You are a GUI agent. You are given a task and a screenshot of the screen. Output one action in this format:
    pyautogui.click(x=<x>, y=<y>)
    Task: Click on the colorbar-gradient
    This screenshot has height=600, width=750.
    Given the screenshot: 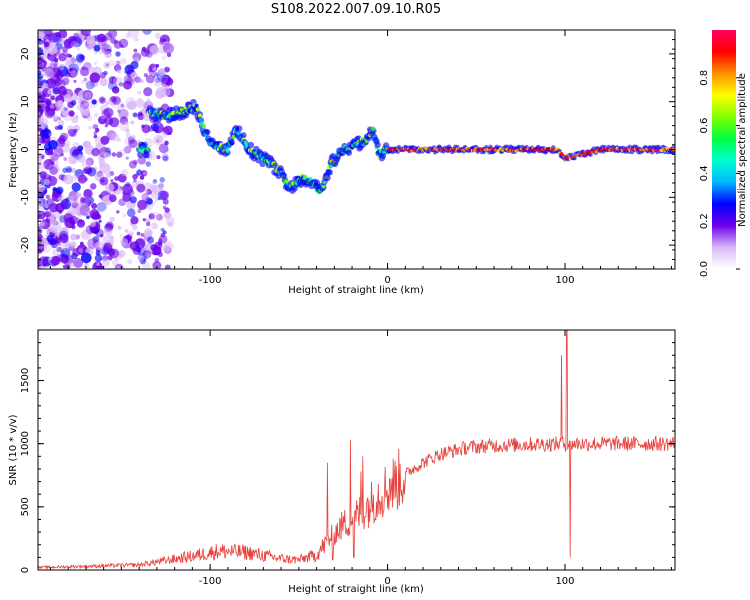 What is the action you would take?
    pyautogui.click(x=724, y=149)
    